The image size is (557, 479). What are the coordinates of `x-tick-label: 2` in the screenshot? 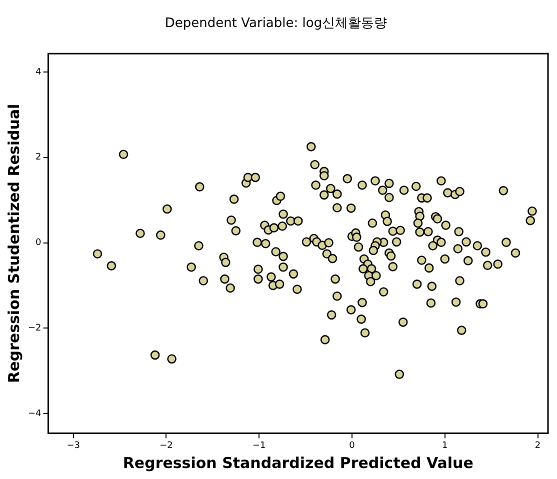 It's located at (537, 445).